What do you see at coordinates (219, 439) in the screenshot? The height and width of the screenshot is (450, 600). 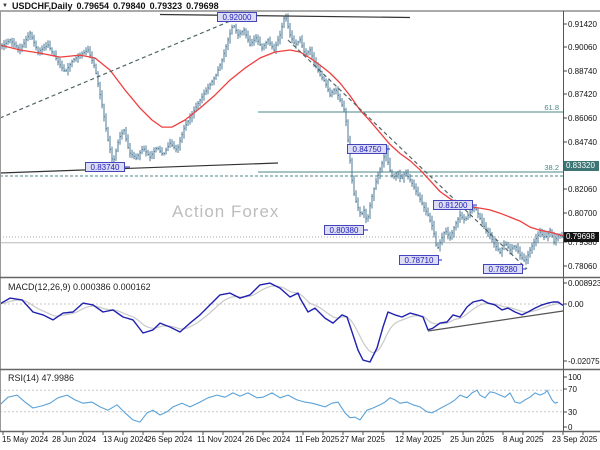 I see `time-axis-date: 11 Nov 2024` at bounding box center [219, 439].